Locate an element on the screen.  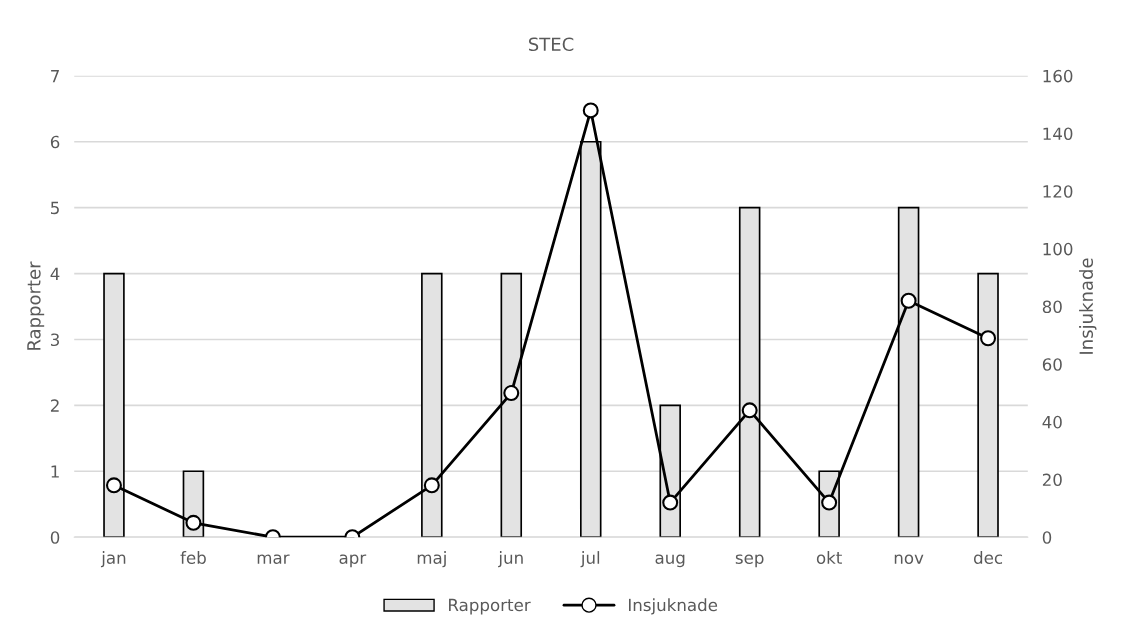
x-tick-label: aug is located at coordinates (670, 561).